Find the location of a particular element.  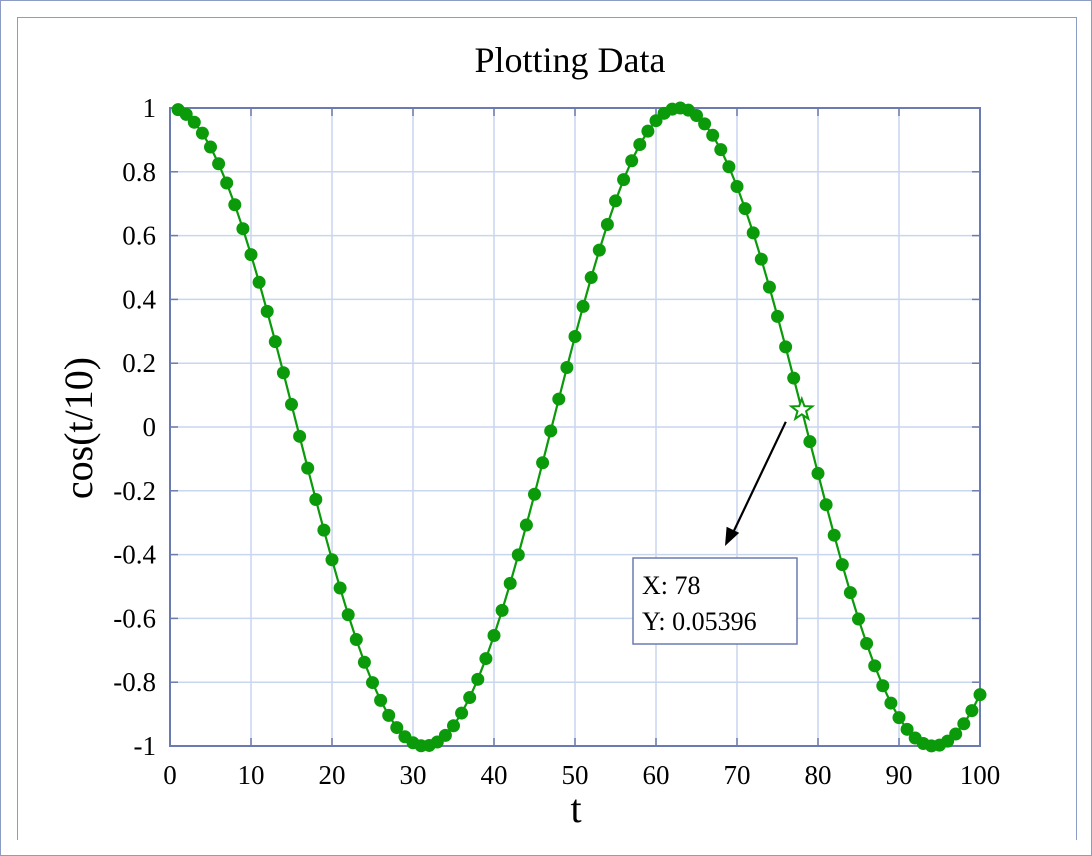

x-tick-label: 40 is located at coordinates (494, 775).